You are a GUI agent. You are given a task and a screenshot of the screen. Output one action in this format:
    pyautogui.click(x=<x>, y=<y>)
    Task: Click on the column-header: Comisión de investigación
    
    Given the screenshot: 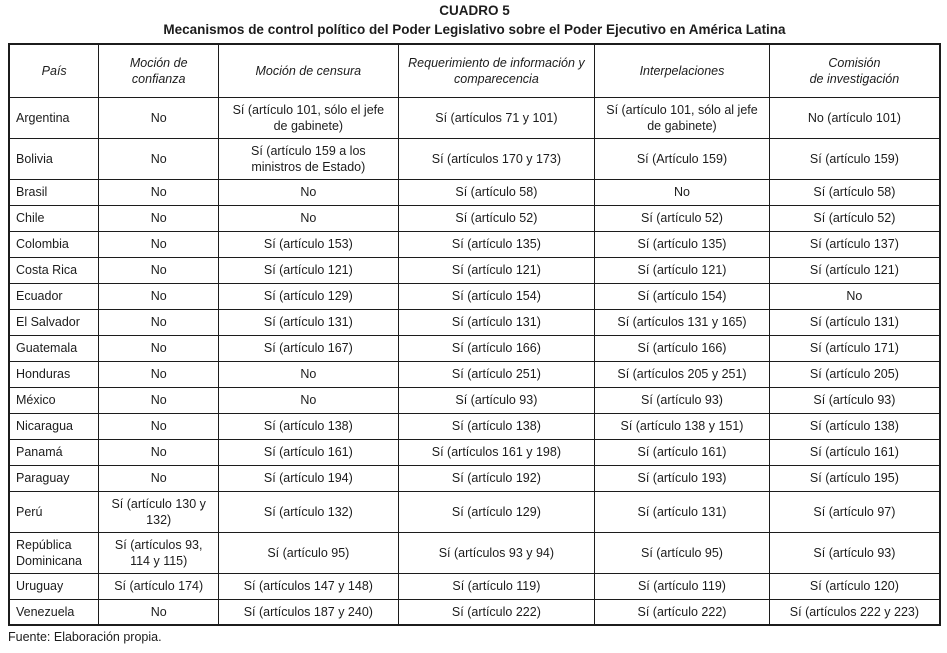 What is the action you would take?
    pyautogui.click(x=854, y=70)
    